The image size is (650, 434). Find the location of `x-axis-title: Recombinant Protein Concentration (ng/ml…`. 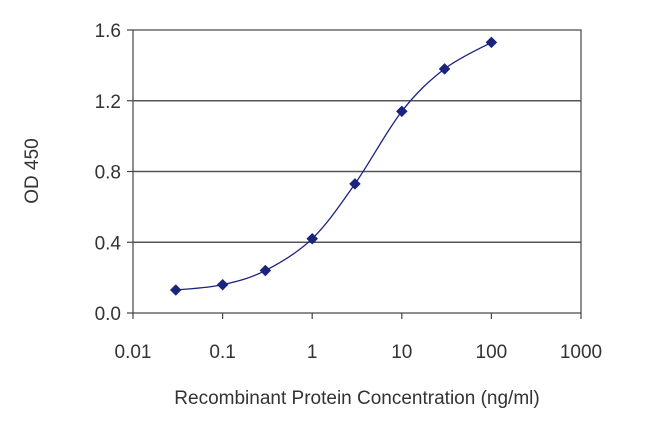

x-axis-title: Recombinant Protein Concentration (ng/ml… is located at coordinates (356, 398).